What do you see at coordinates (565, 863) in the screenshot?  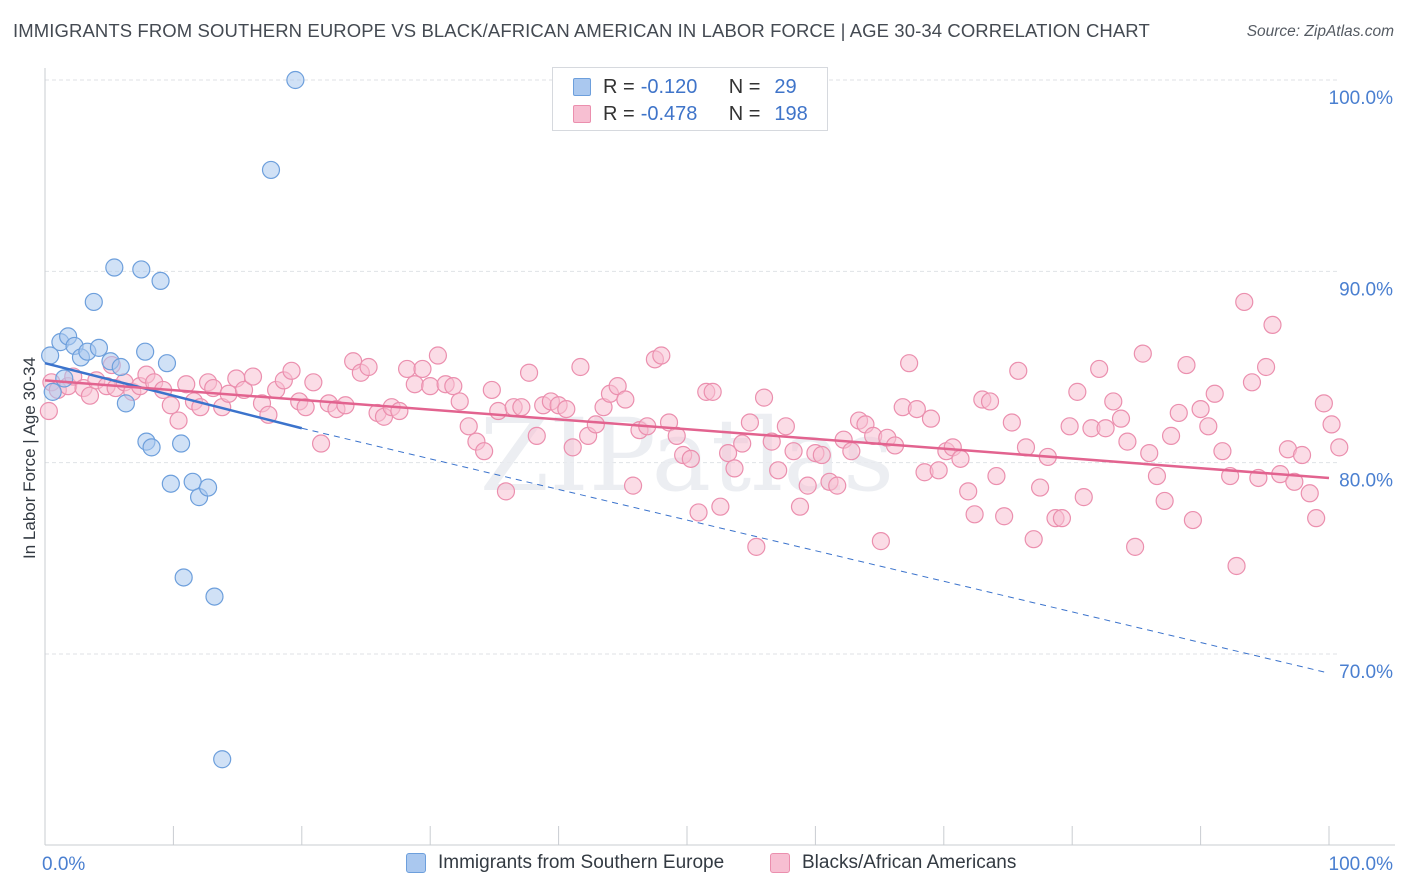 I see `bottom-legend-immigrants: Immigrants from Southern Europe` at bounding box center [565, 863].